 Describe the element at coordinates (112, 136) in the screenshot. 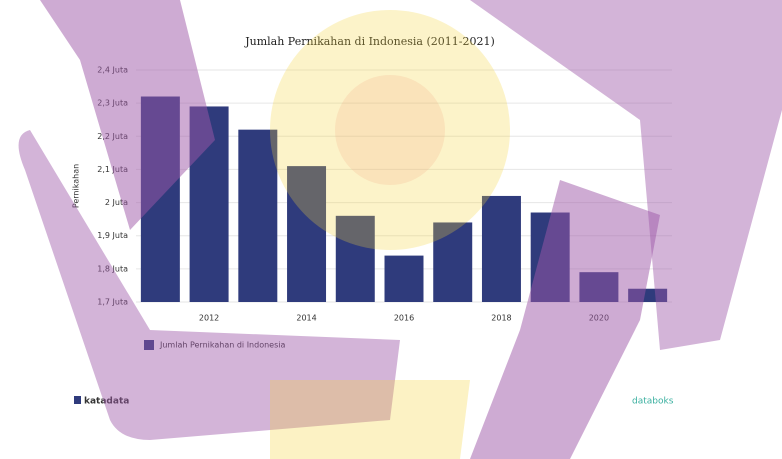

I see `y-tick-label: 2,2 Juta` at that location.